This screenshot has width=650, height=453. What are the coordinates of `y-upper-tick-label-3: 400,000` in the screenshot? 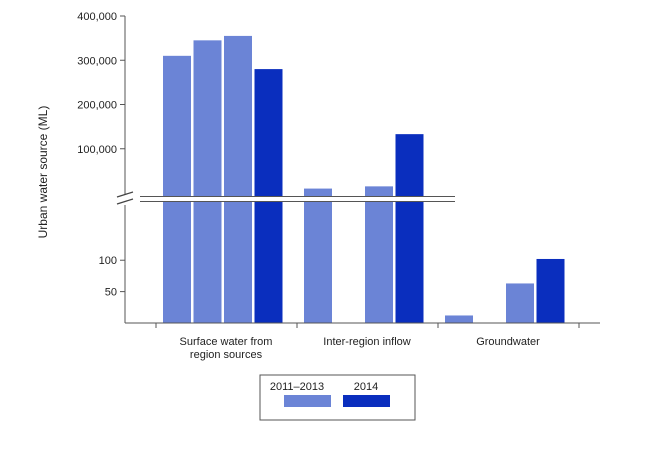 It's located at (97, 17).